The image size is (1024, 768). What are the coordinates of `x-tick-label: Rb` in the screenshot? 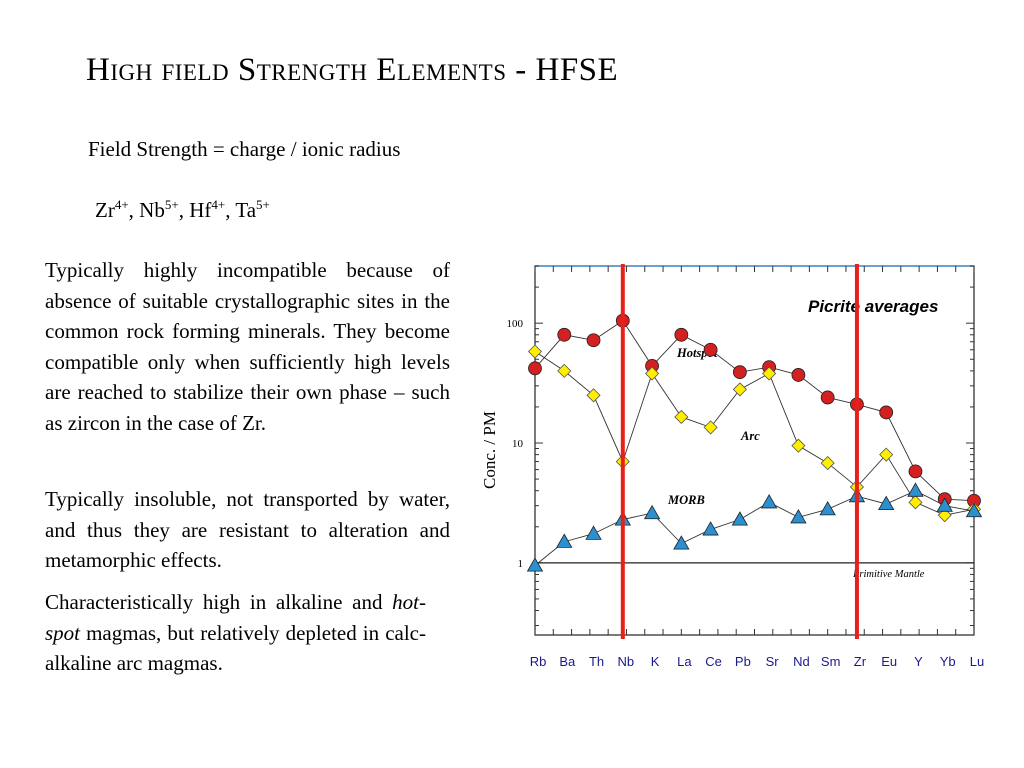 It's located at (538, 661).